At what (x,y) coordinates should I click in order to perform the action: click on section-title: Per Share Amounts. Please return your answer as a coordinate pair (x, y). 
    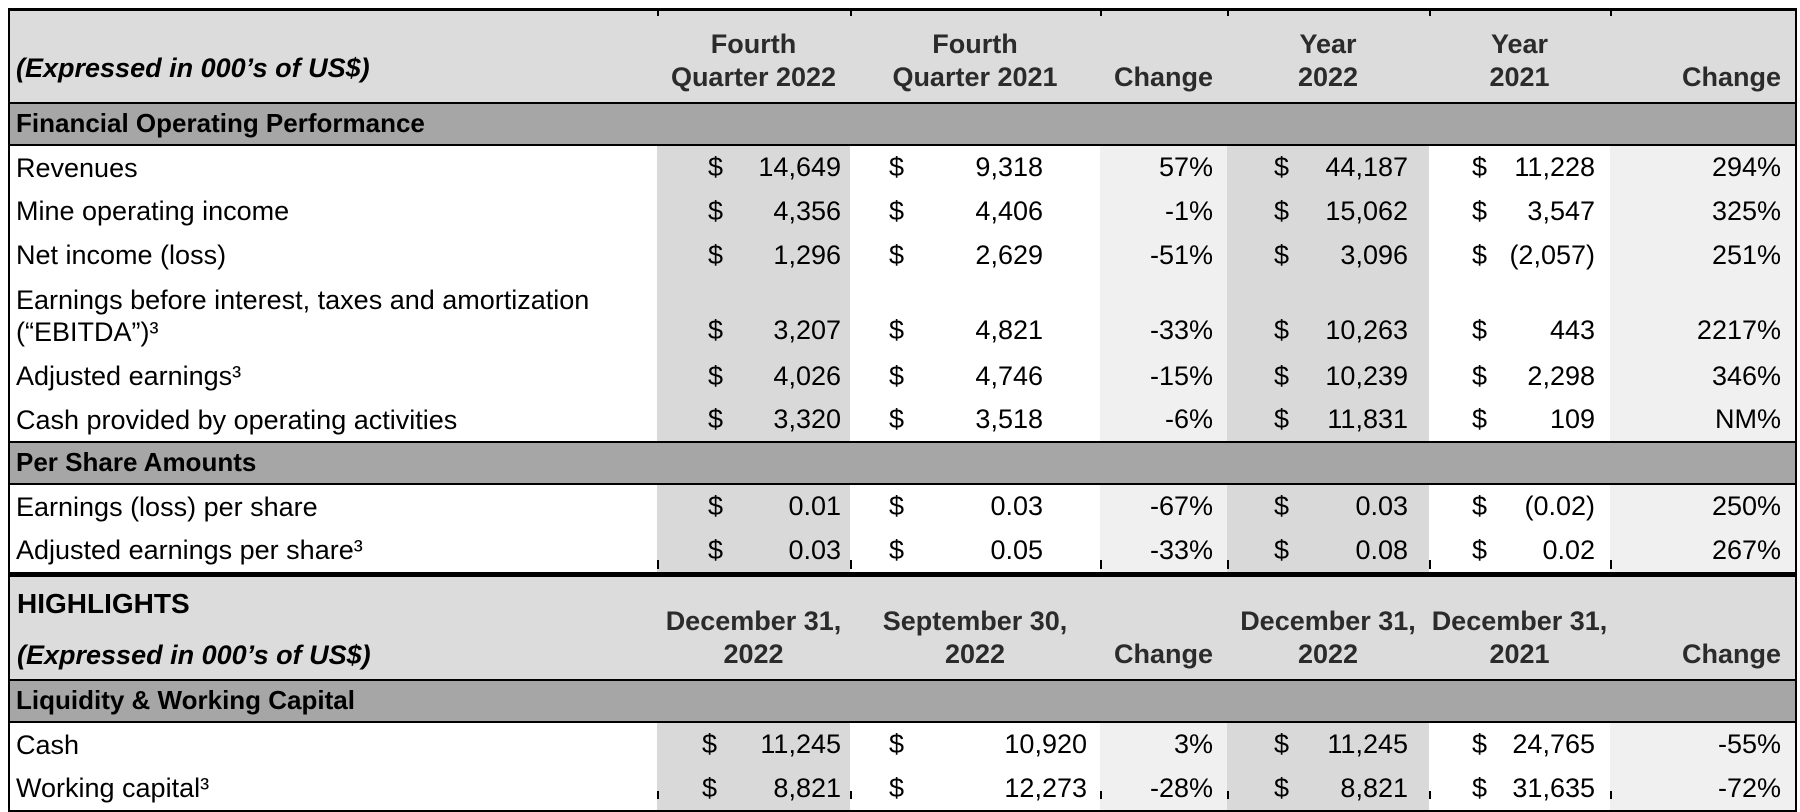
    Looking at the image, I should click on (902, 463).